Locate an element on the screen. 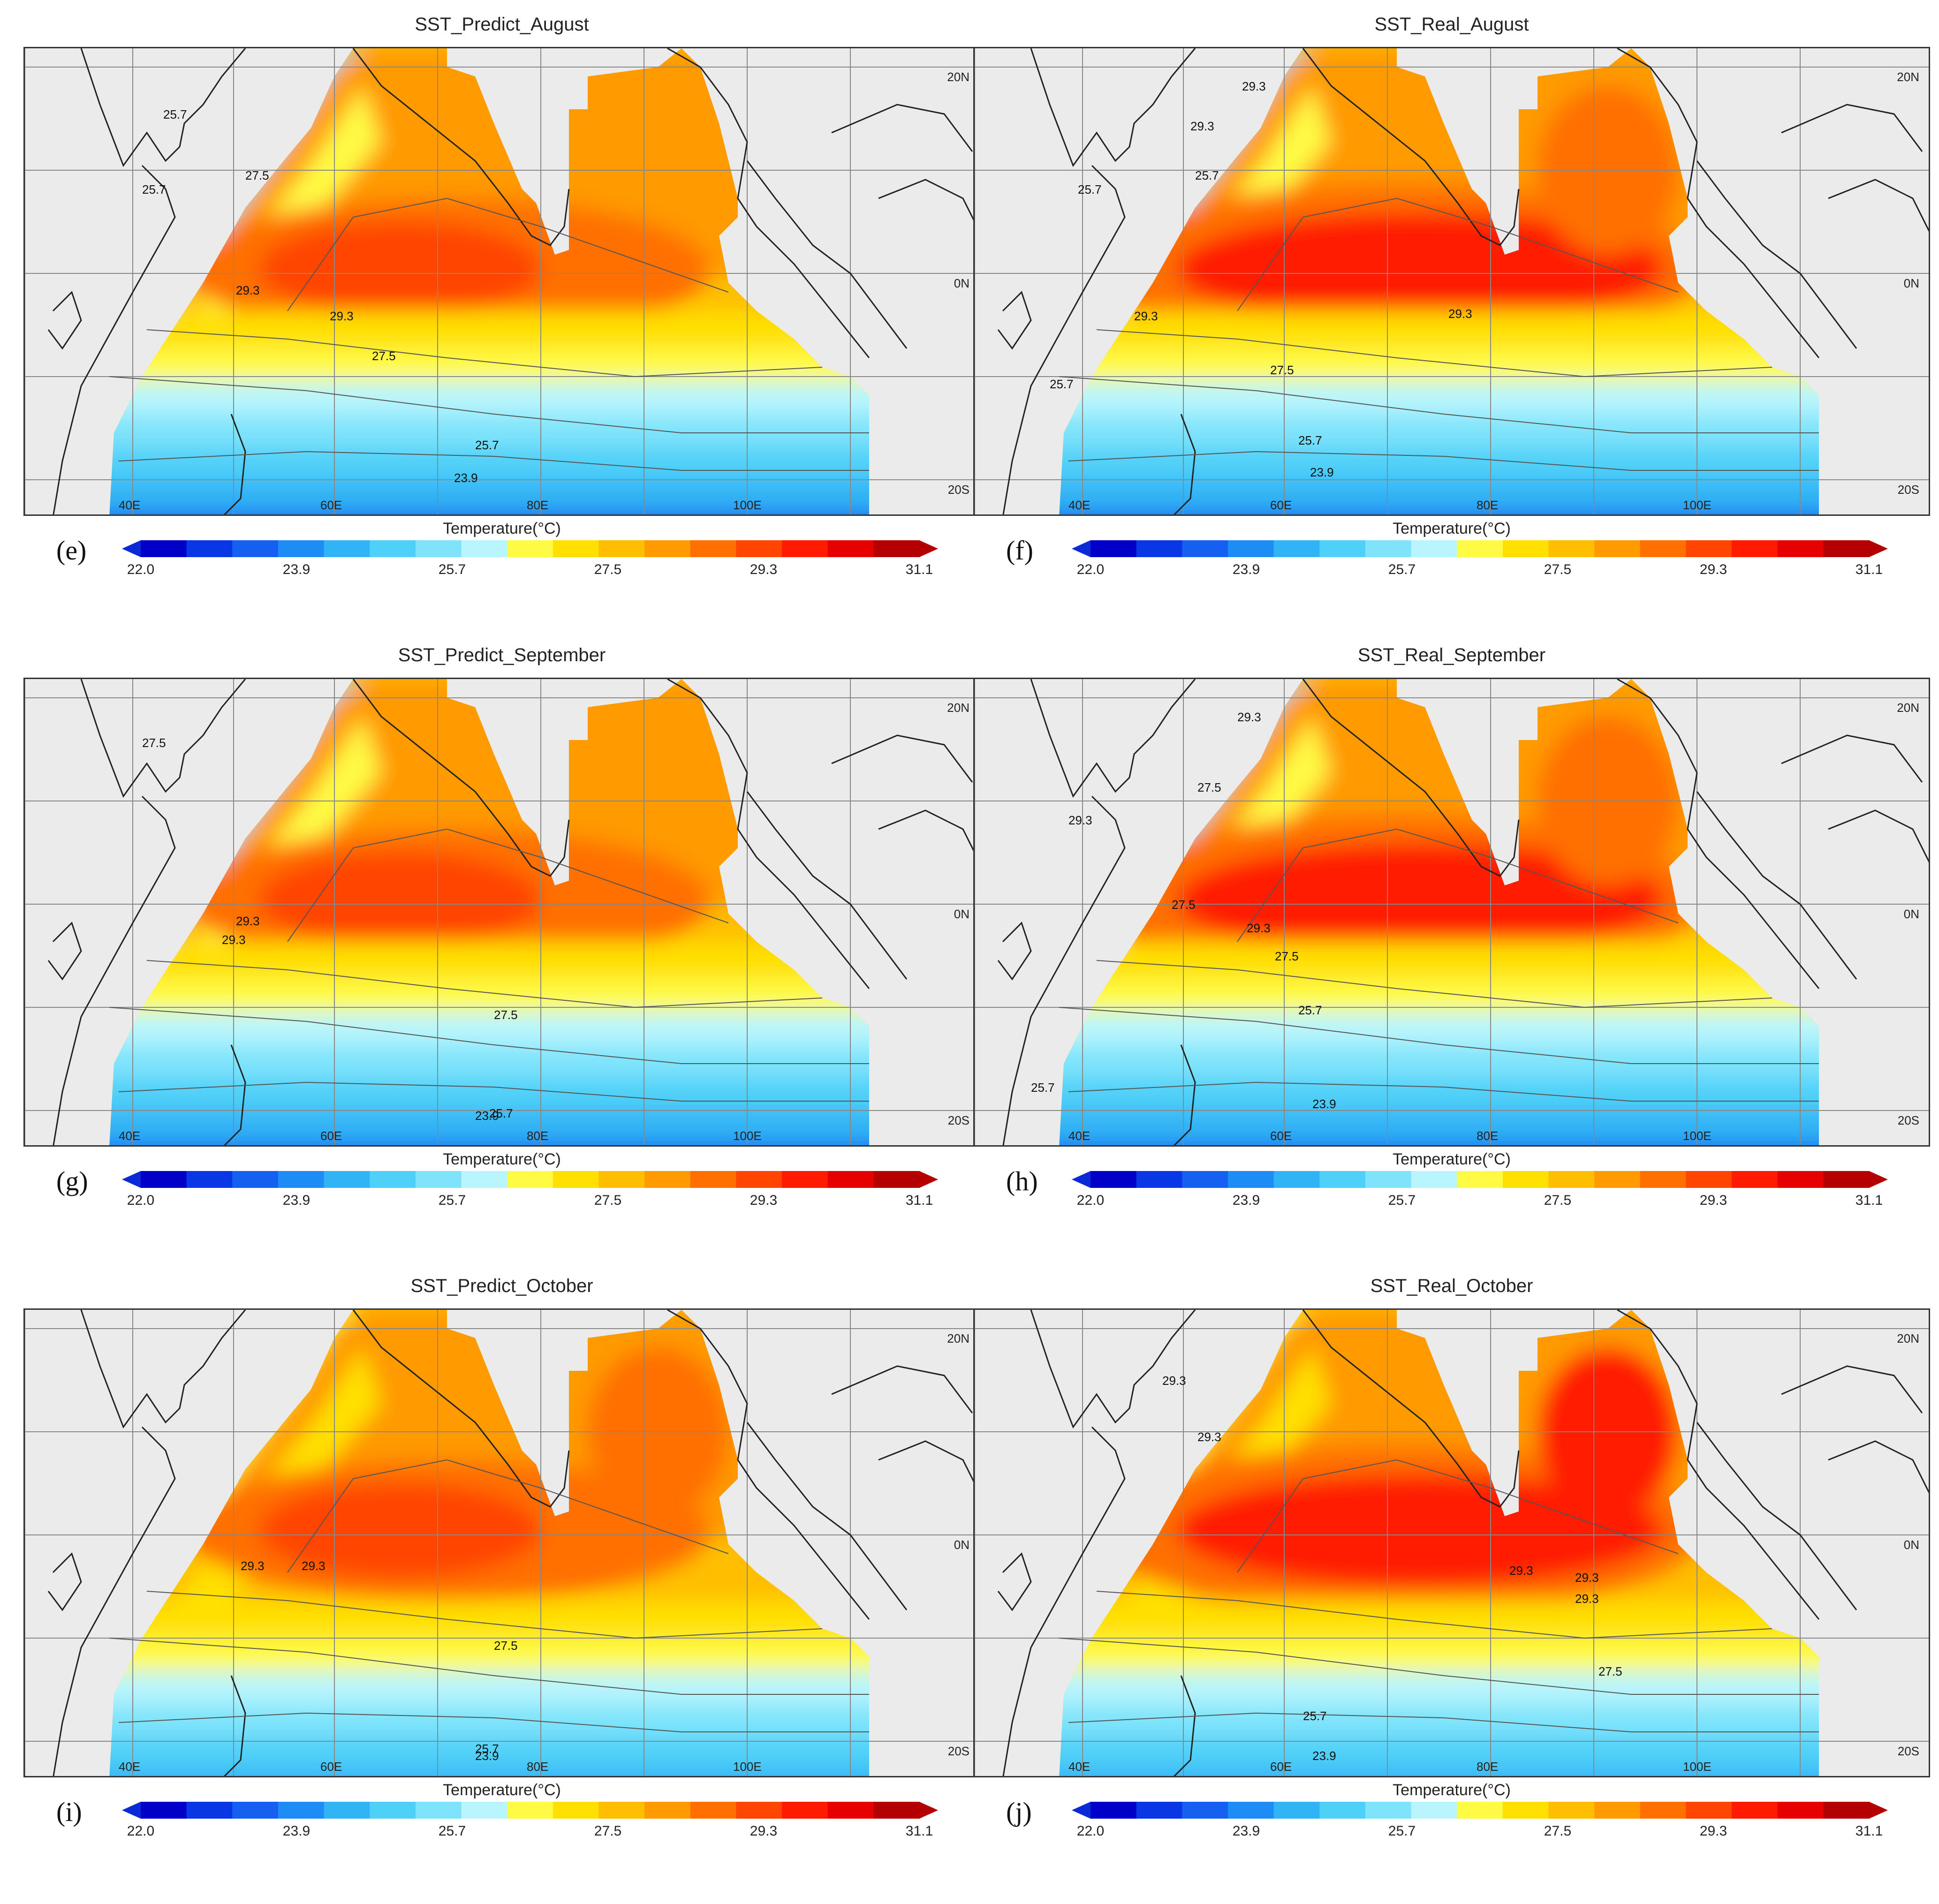 Image resolution: width=1939 pixels, height=1904 pixels. isotherm-label: 27.5 is located at coordinates (1184, 905).